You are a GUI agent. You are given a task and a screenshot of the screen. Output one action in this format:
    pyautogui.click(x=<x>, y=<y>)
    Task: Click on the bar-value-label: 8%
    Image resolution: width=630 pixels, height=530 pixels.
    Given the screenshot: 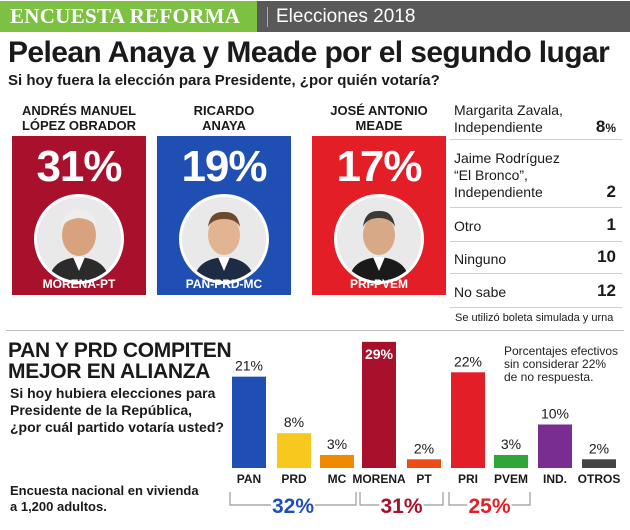 What is the action you would take?
    pyautogui.click(x=294, y=422)
    